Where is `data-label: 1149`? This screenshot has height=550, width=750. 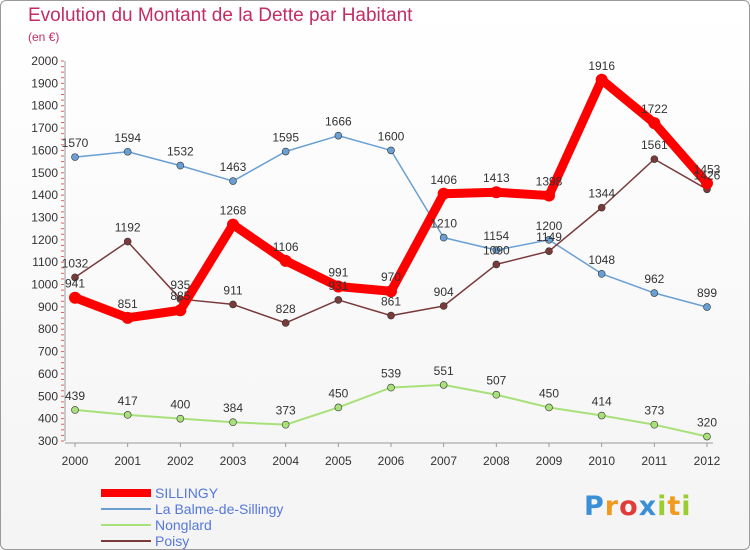 data-label: 1149 is located at coordinates (549, 237).